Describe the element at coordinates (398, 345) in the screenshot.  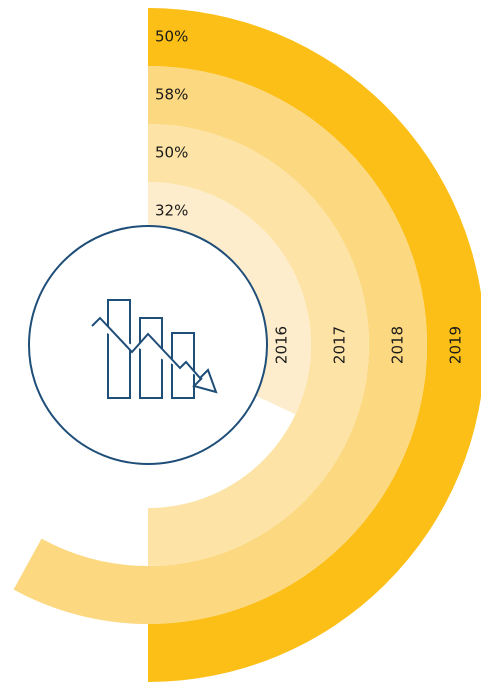
I see `year-label: 2018` at that location.